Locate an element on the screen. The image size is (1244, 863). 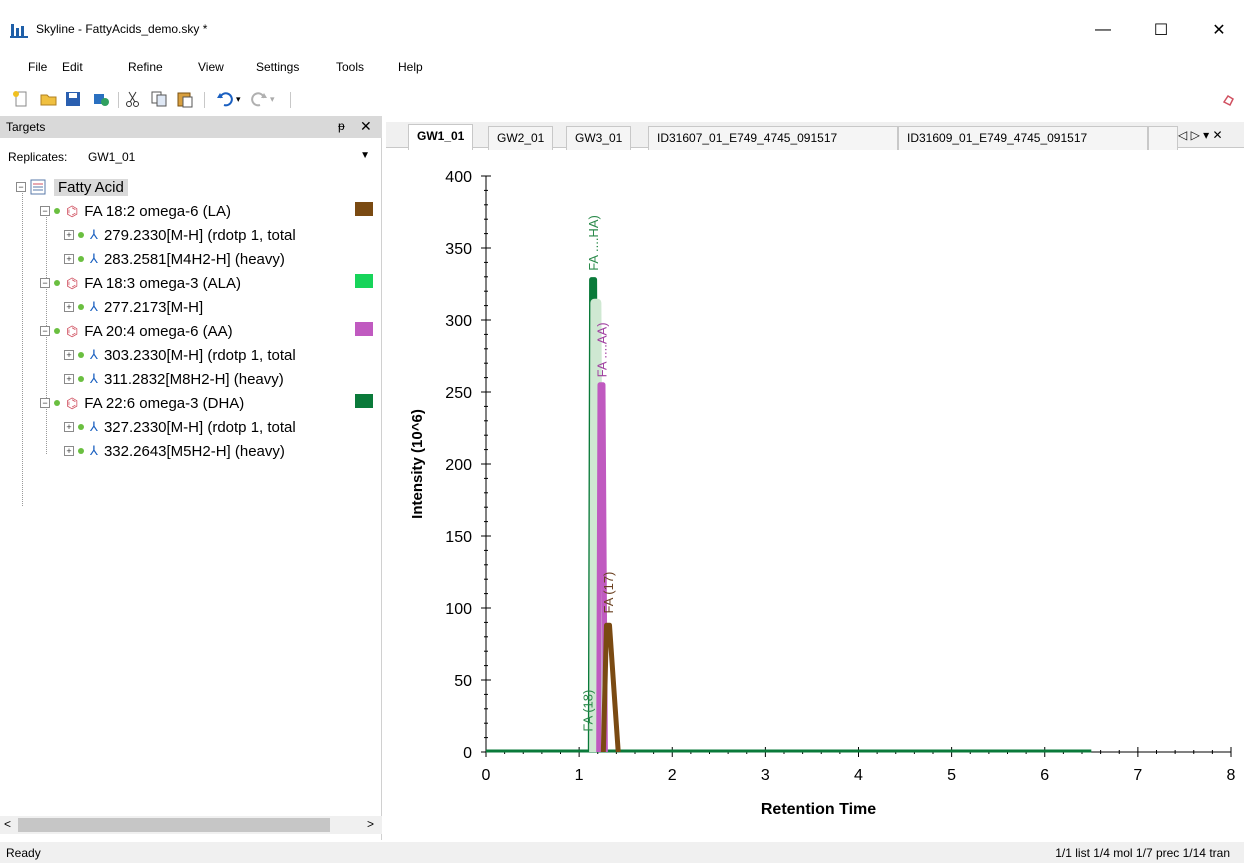
tree-molecule: − ⌬ FA 20:4 omega-6 (AA) is located at coordinates (136, 331).